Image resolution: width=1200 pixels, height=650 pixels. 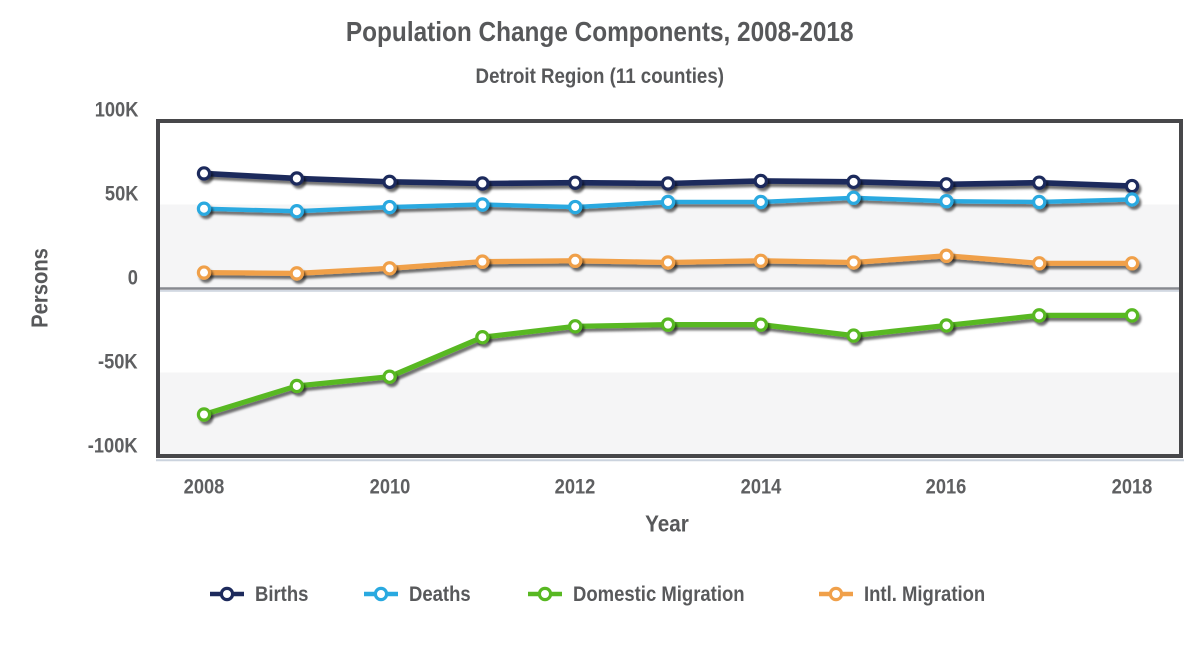 I want to click on legend-label: Intl. Migration, so click(x=925, y=593).